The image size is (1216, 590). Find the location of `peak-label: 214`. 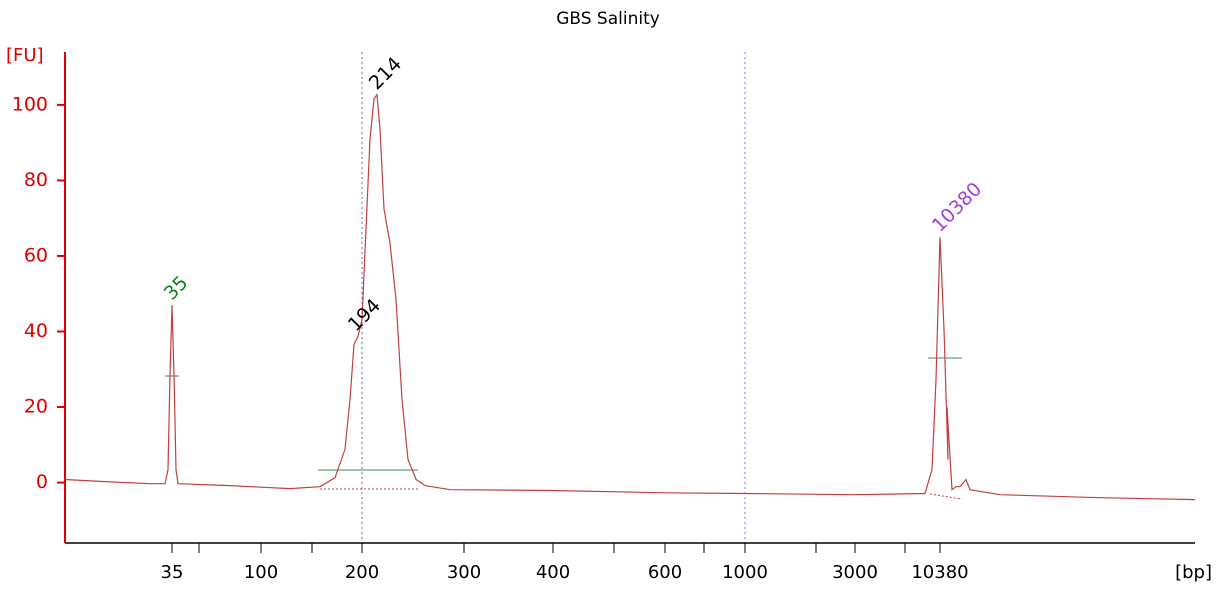

peak-label: 214 is located at coordinates (385, 73).